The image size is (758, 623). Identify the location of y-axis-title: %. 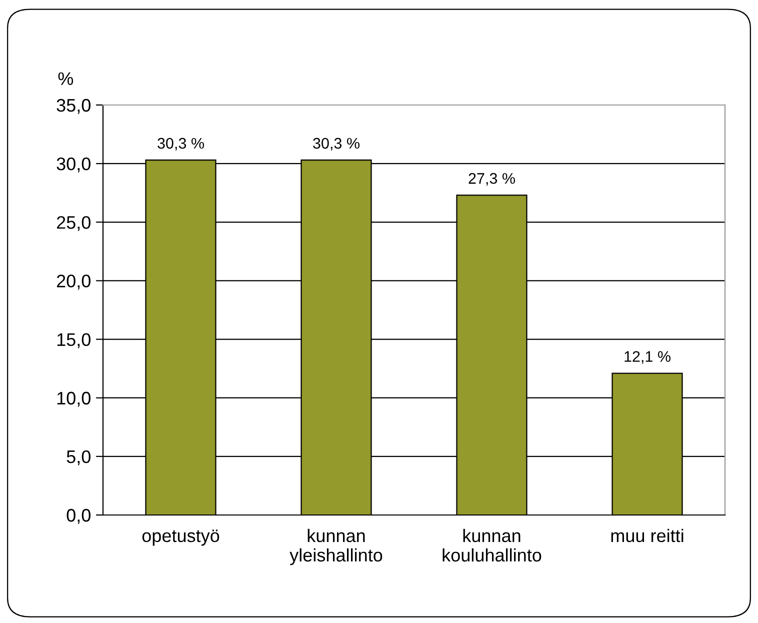
(66, 78).